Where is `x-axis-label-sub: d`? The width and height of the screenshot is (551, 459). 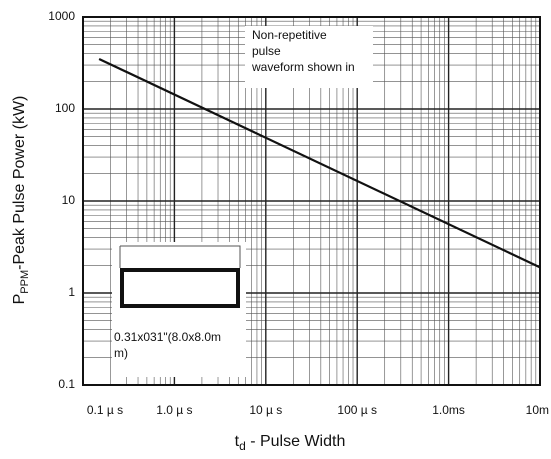
x-axis-label-sub: d is located at coordinates (242, 446).